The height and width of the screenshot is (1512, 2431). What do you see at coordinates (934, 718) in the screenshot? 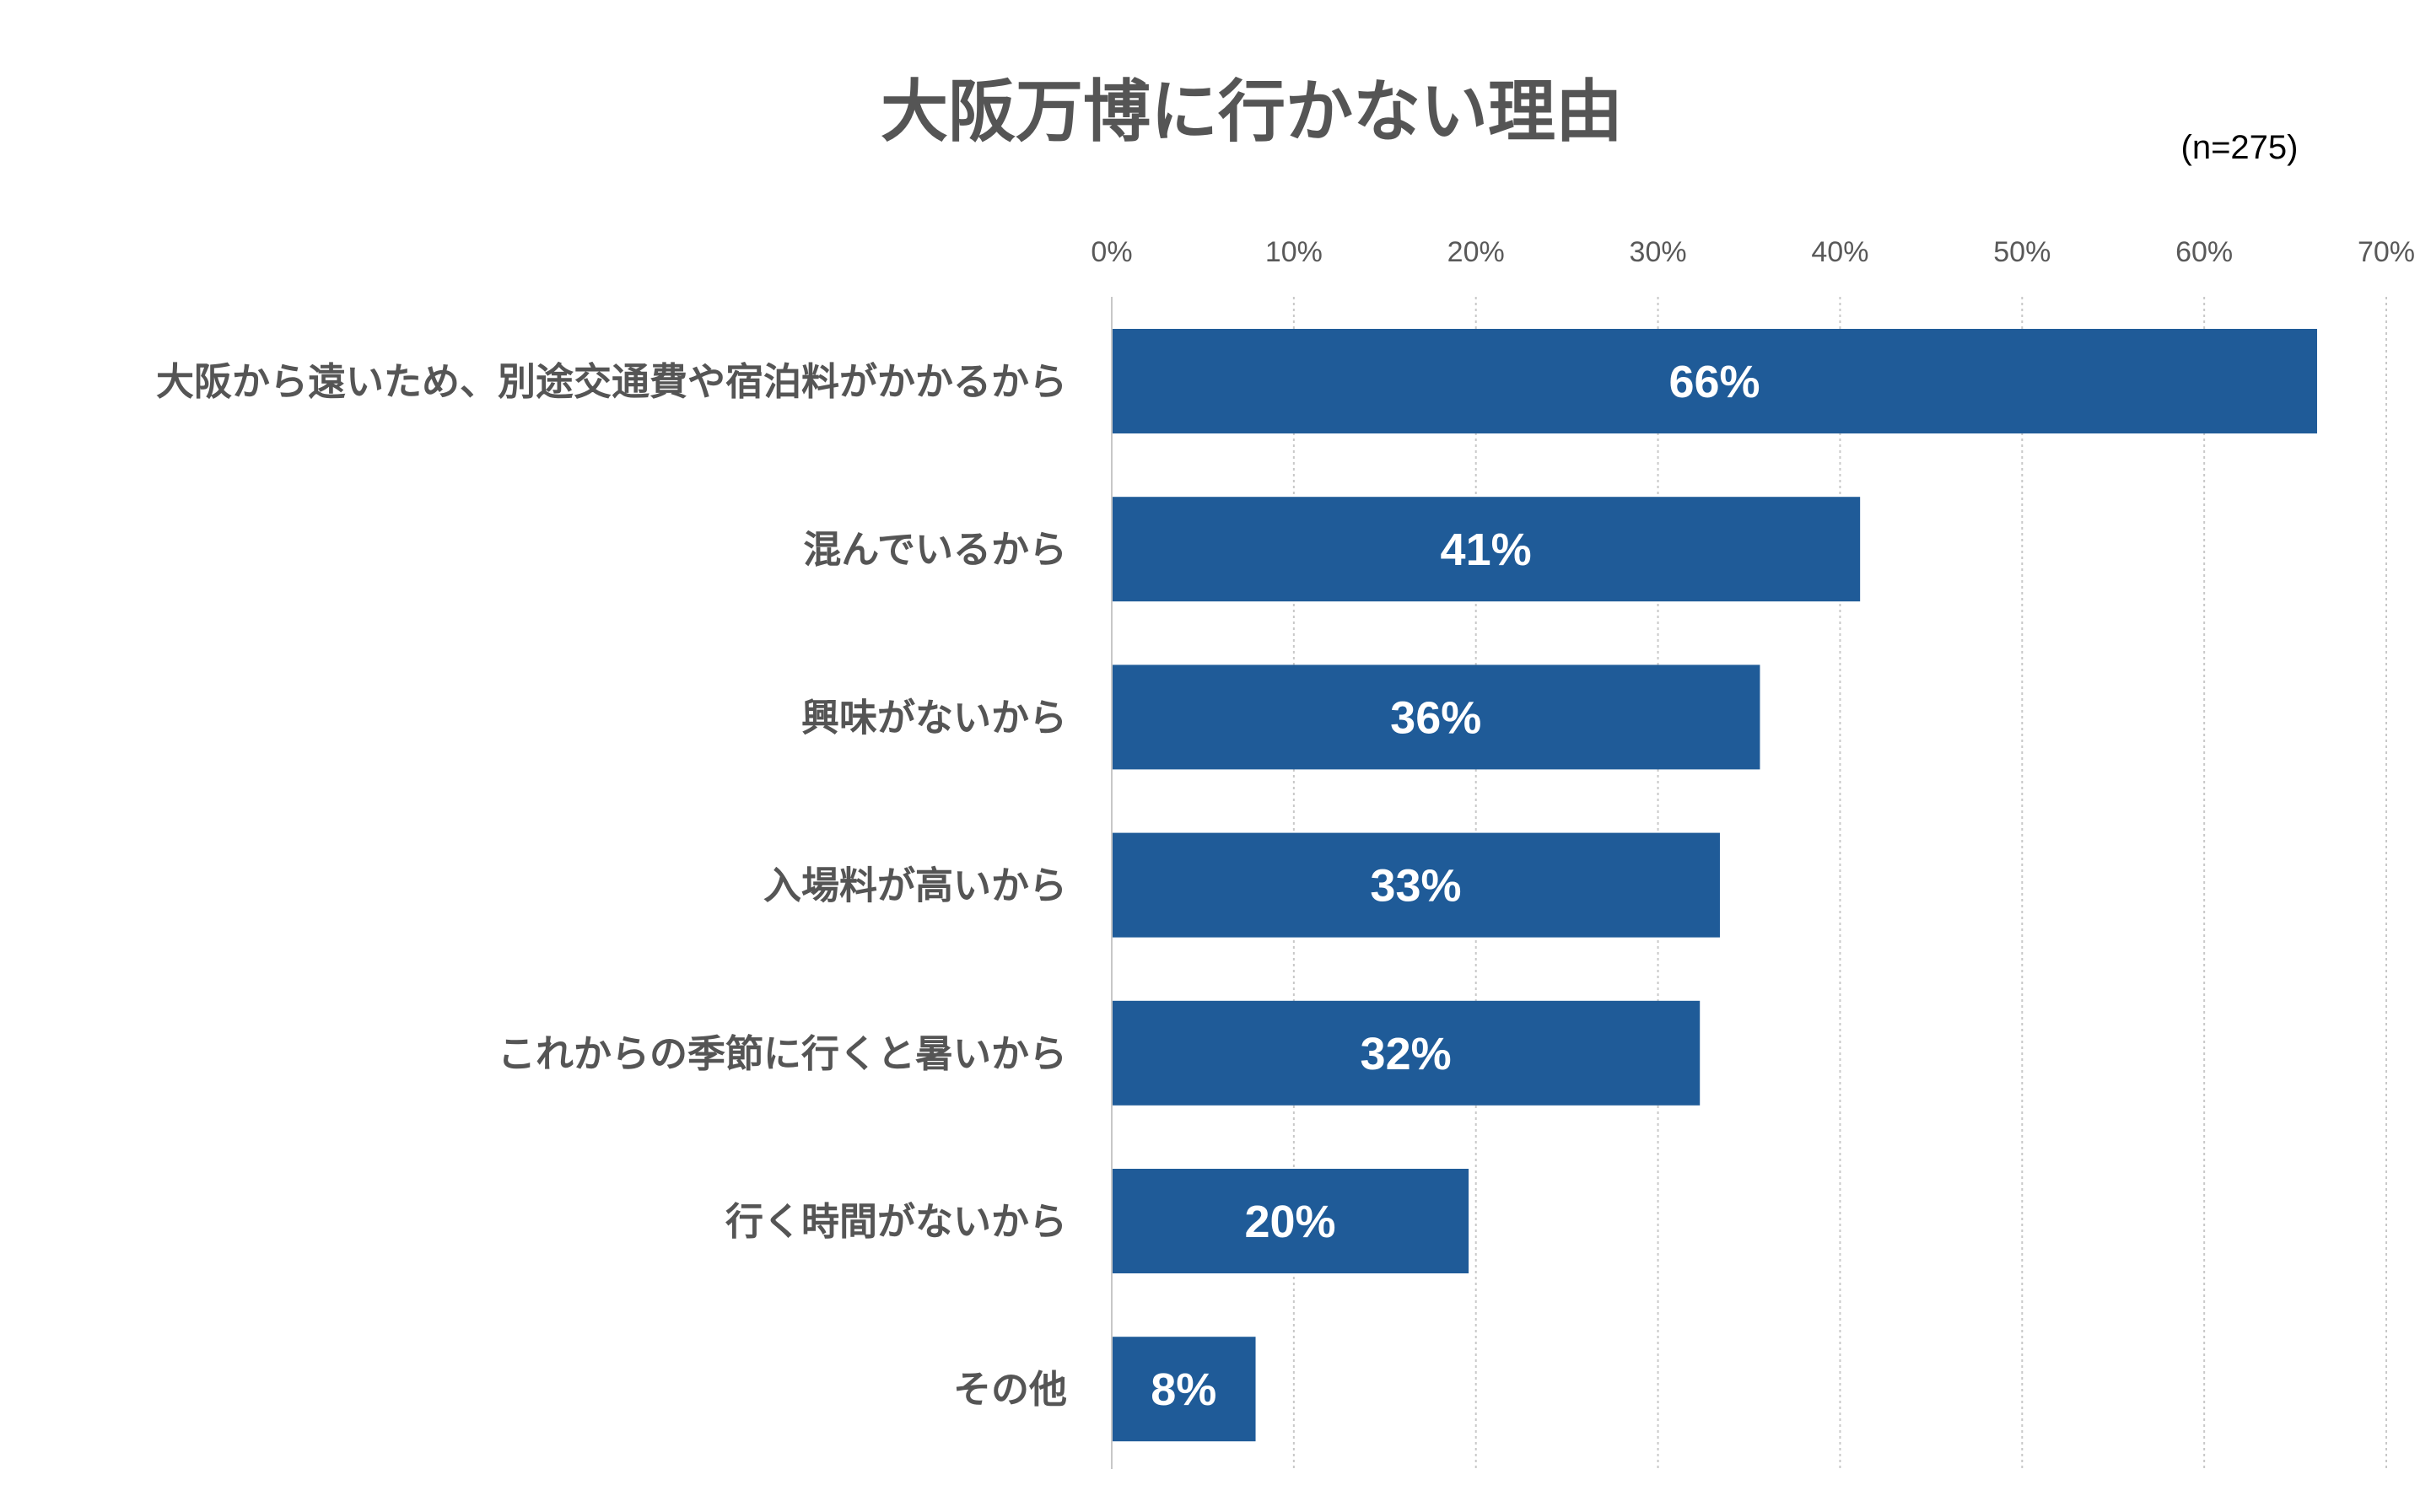
I see `category-label: 興味がないから` at bounding box center [934, 718].